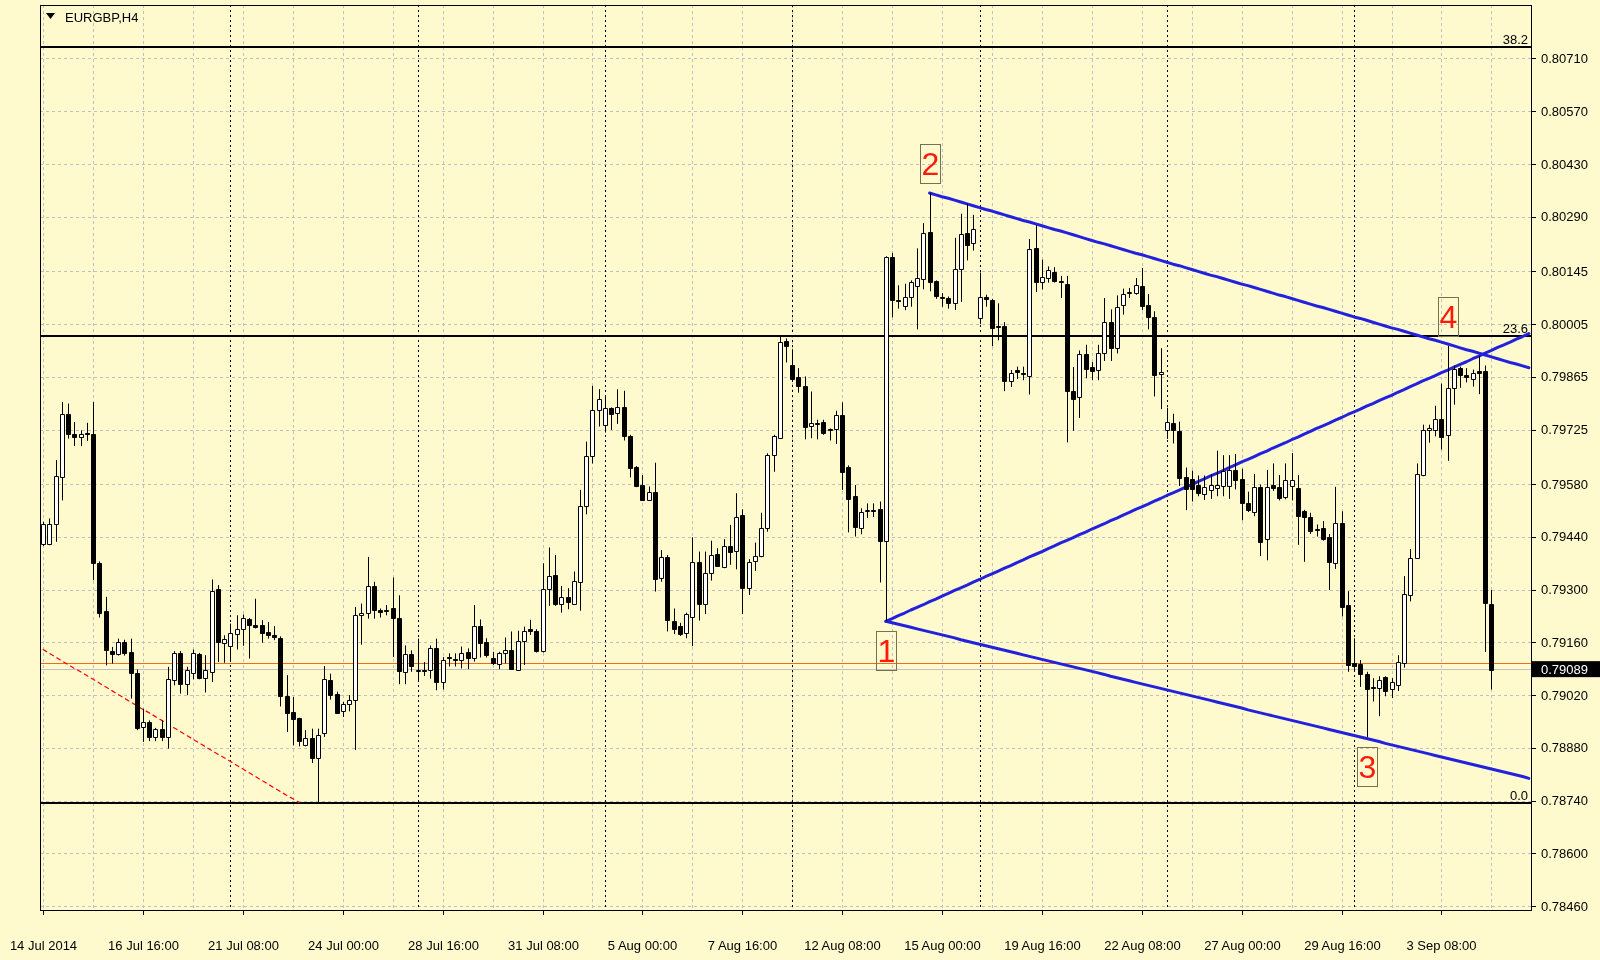 Image resolution: width=1600 pixels, height=960 pixels. Describe the element at coordinates (1564, 748) in the screenshot. I see `y-tick-label: 0.78880` at that location.